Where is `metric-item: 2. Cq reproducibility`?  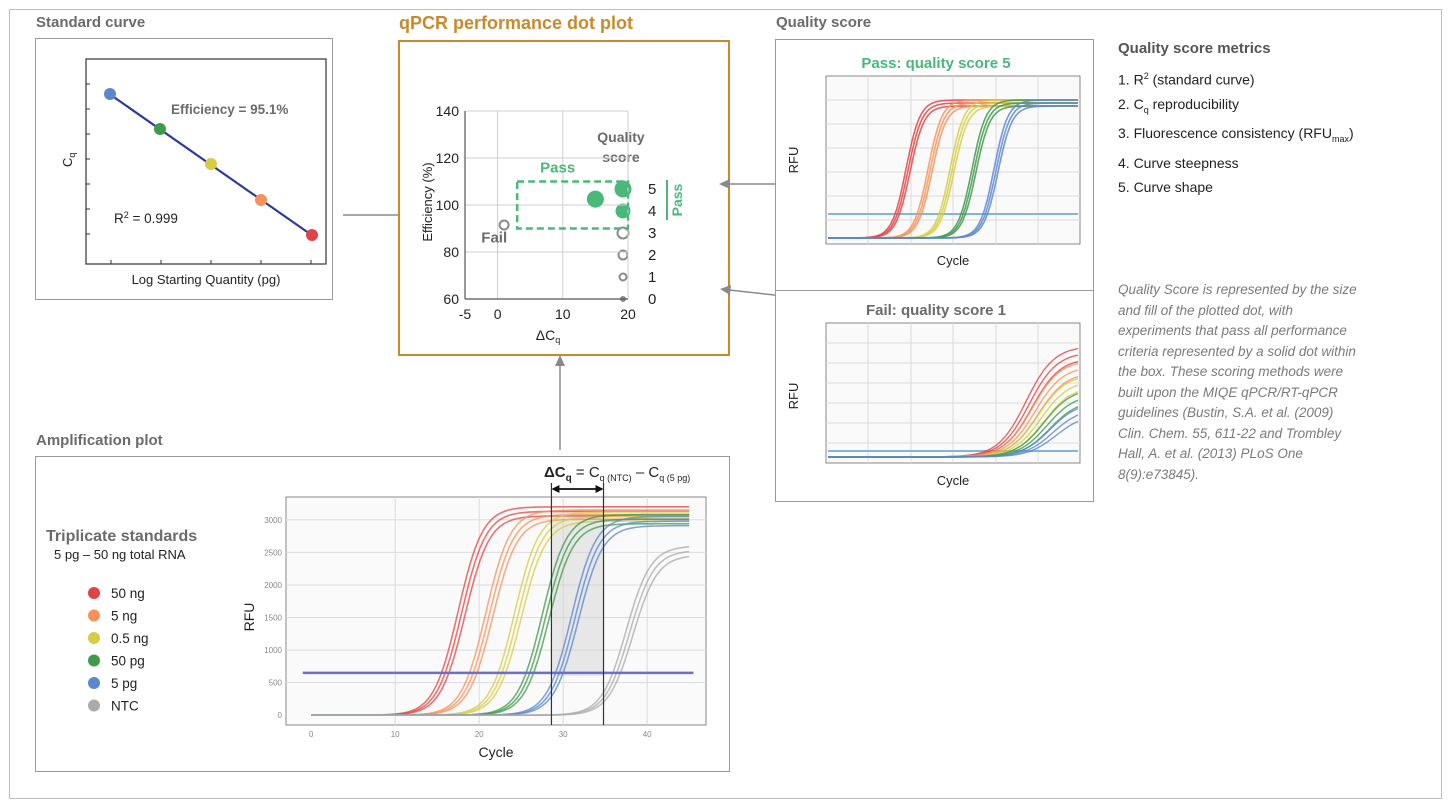
metric-item: 2. Cq reproducibility is located at coordinates (1178, 105).